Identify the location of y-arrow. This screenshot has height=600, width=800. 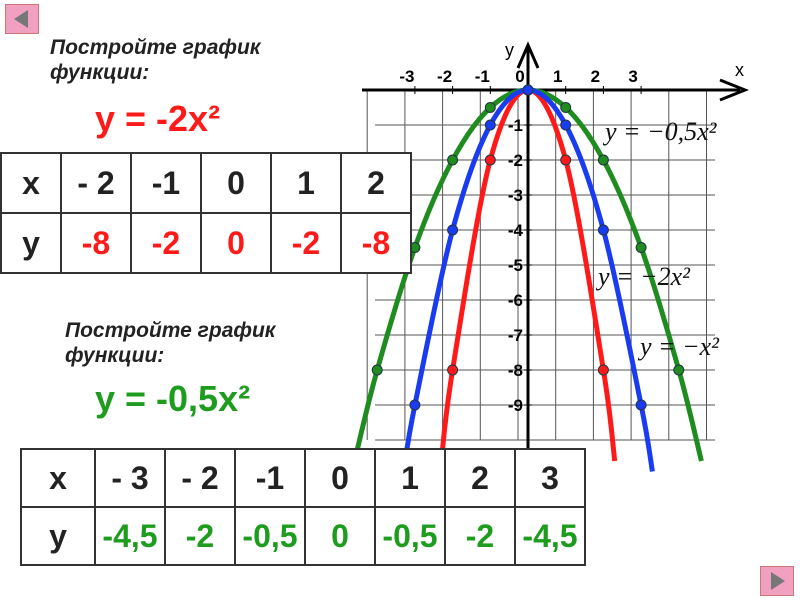
(528, 55).